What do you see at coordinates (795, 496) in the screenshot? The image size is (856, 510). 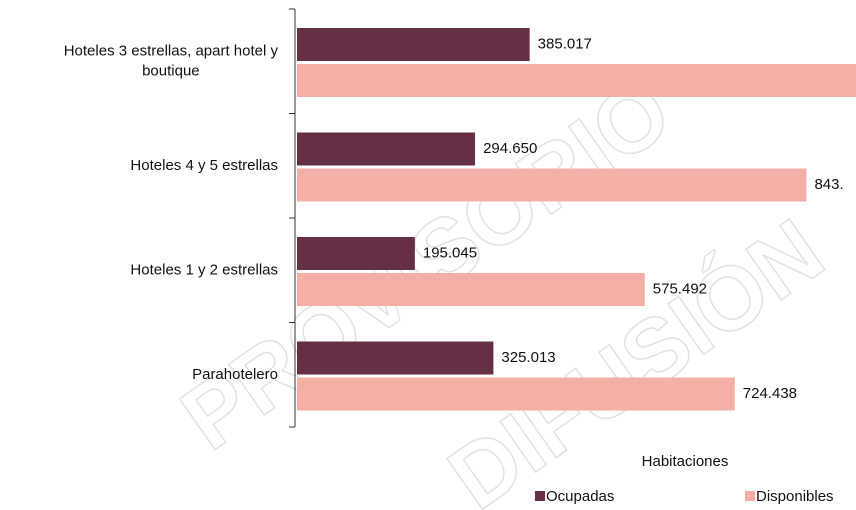 I see `legend-label: Disponibles` at bounding box center [795, 496].